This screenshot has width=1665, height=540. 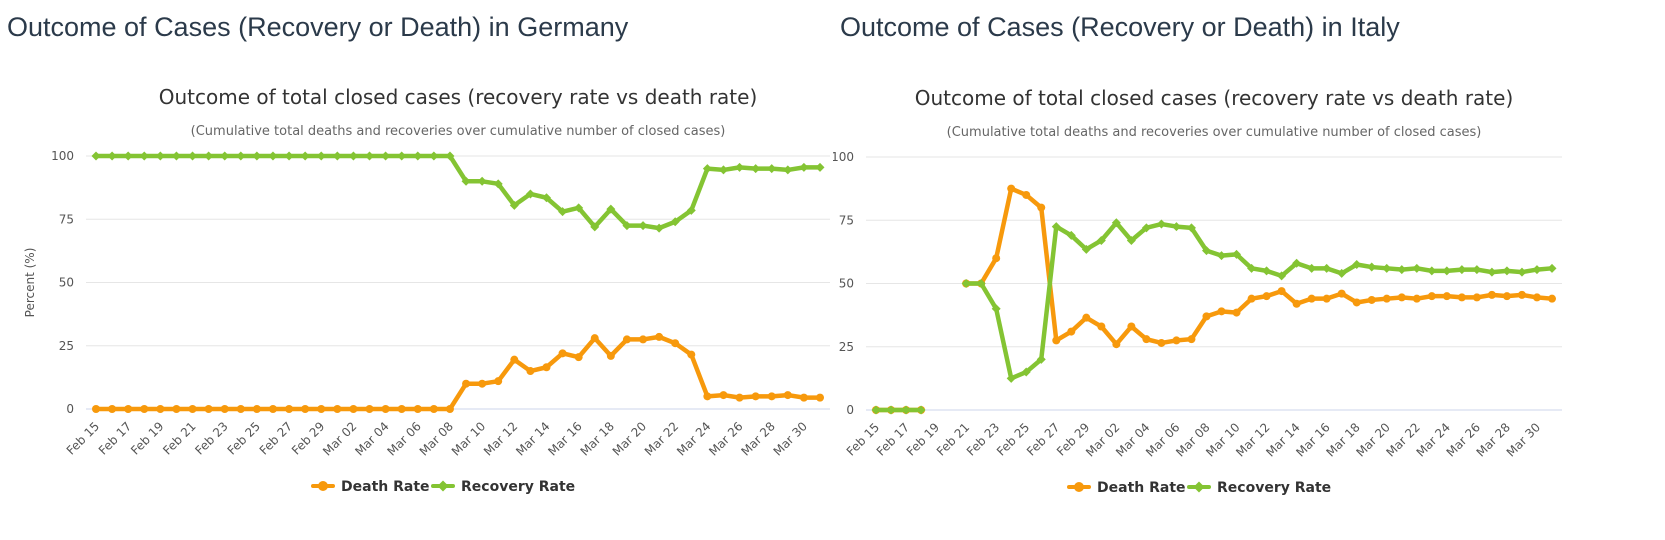 I want to click on x-tick-label: Mar 30, so click(x=1523, y=439).